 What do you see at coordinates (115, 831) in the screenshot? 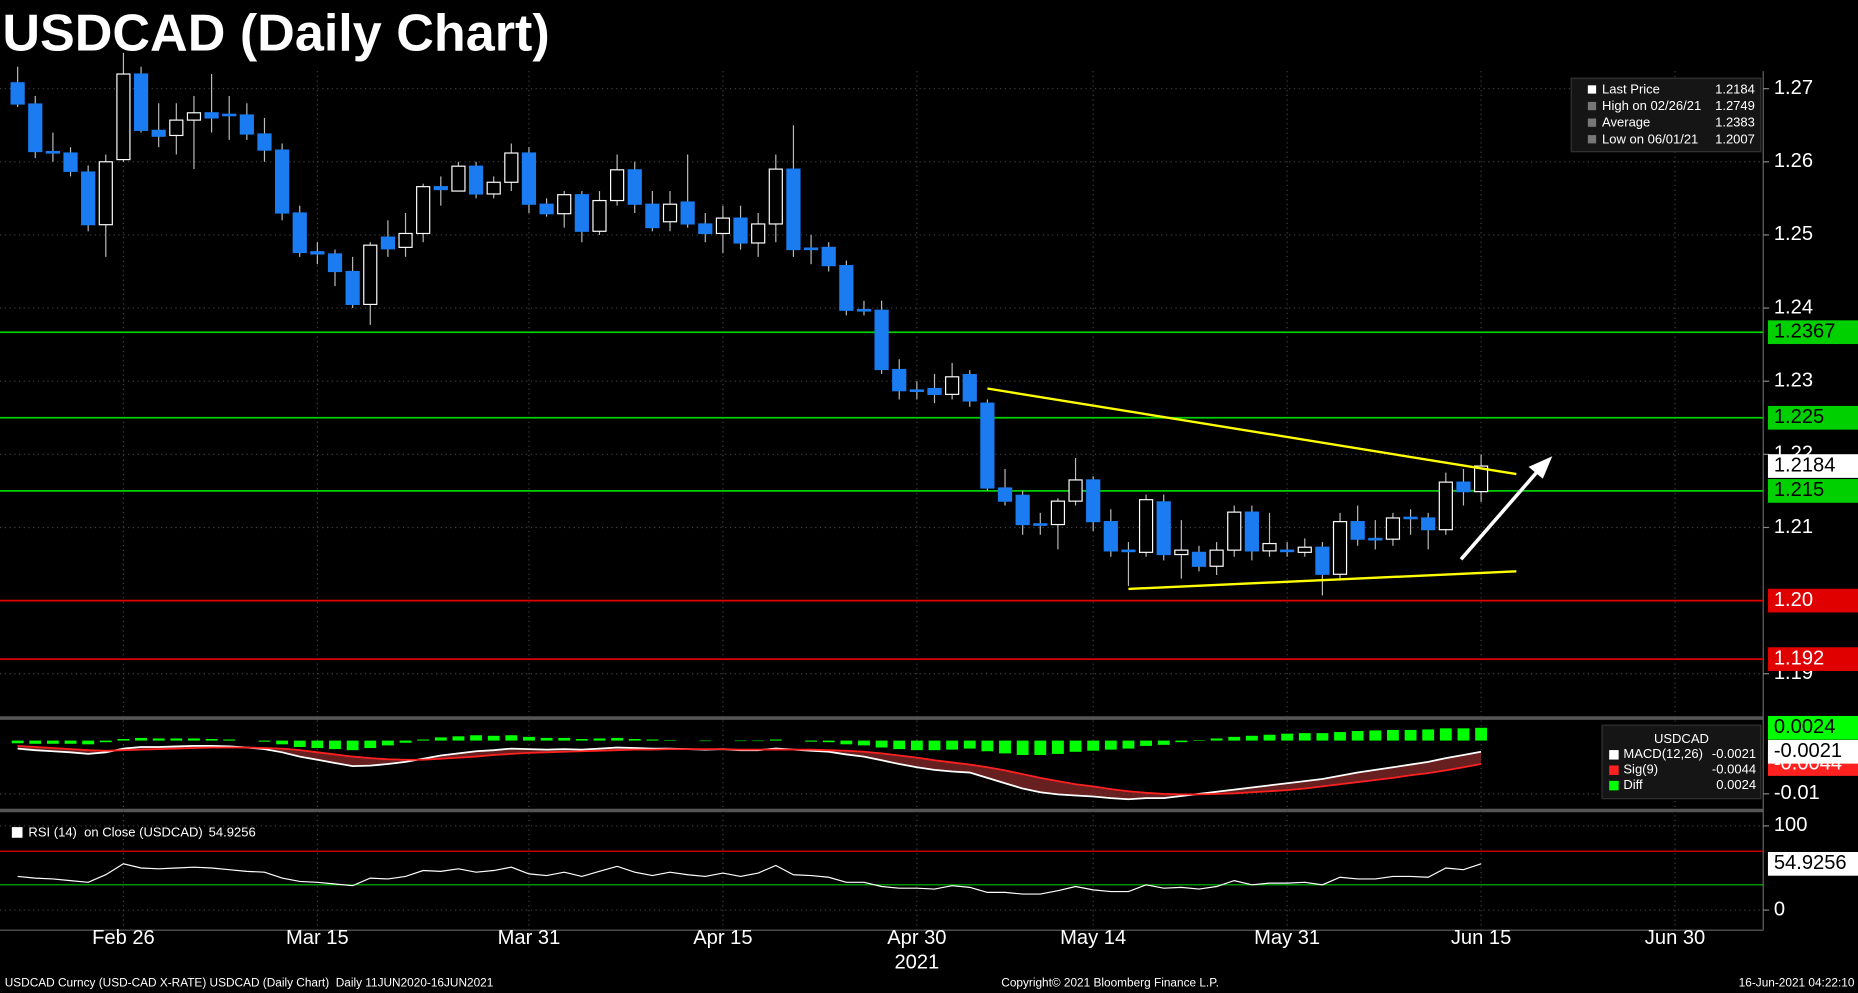
I see `legend-label: RSI (14) on Close (USDCAD)` at bounding box center [115, 831].